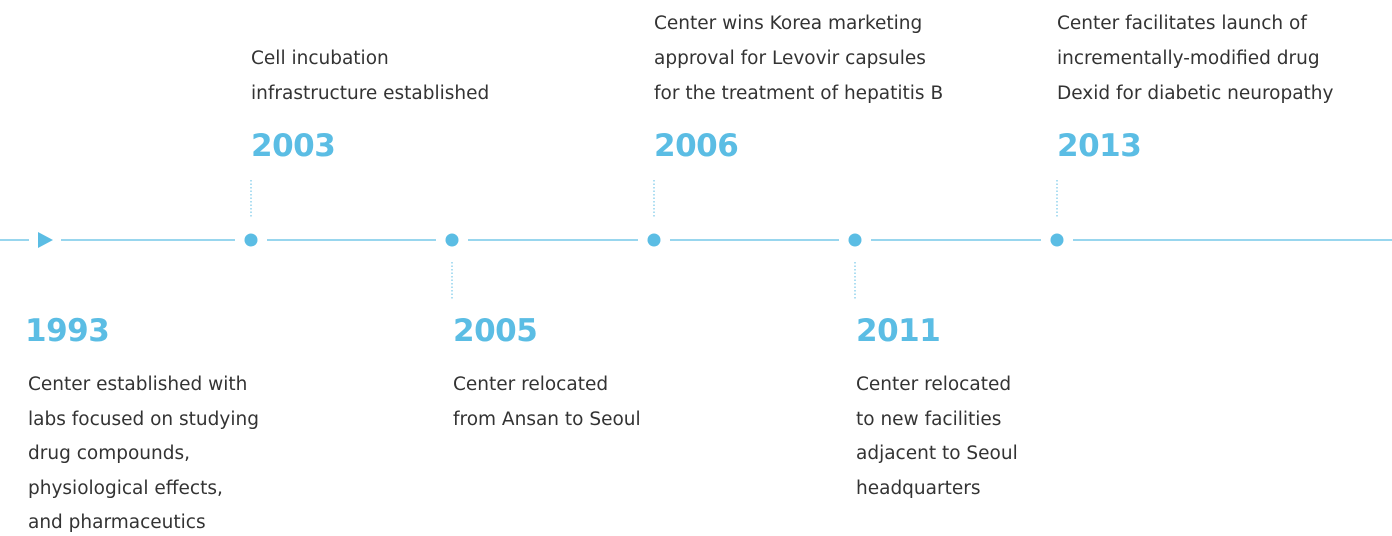 This screenshot has height=536, width=1392. I want to click on event-year: 2003, so click(293, 146).